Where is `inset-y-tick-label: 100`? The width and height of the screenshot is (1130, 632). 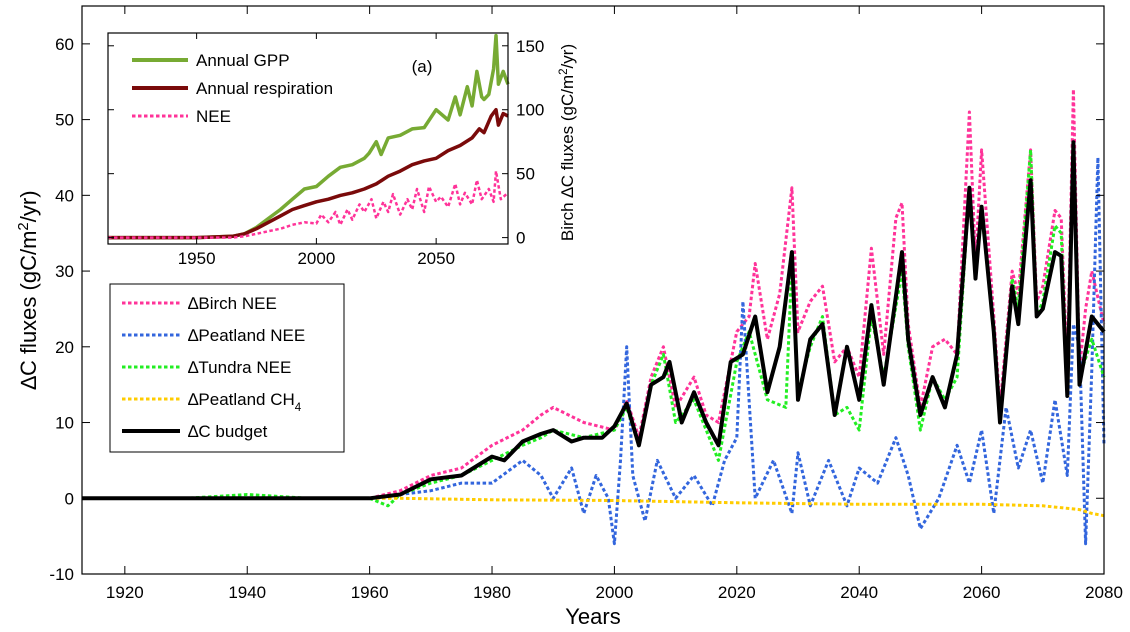 inset-y-tick-label: 100 is located at coordinates (530, 110).